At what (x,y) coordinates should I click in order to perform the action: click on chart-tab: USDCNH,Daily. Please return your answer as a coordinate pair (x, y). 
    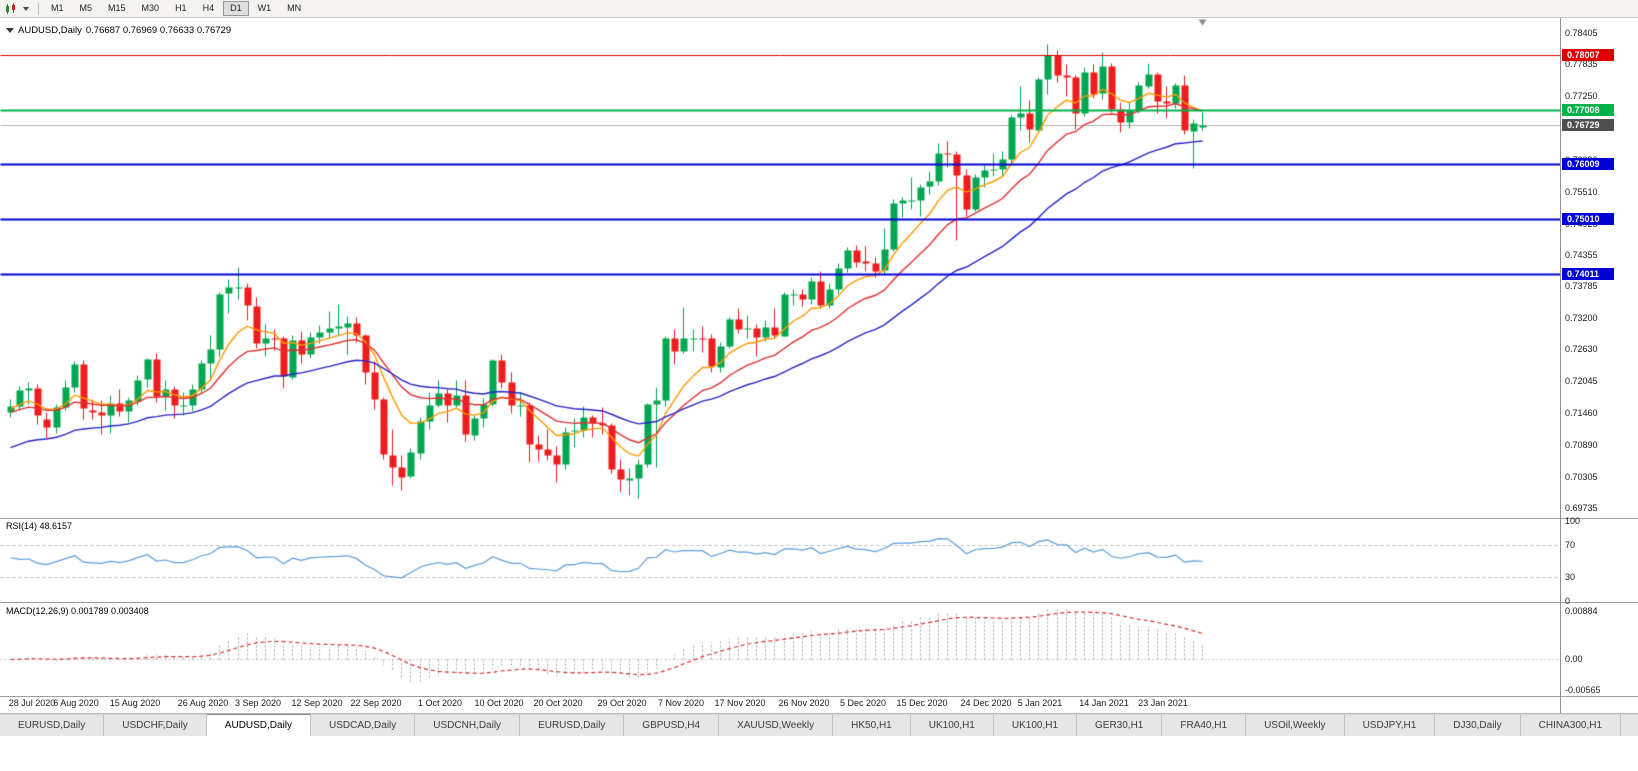
    Looking at the image, I should click on (468, 725).